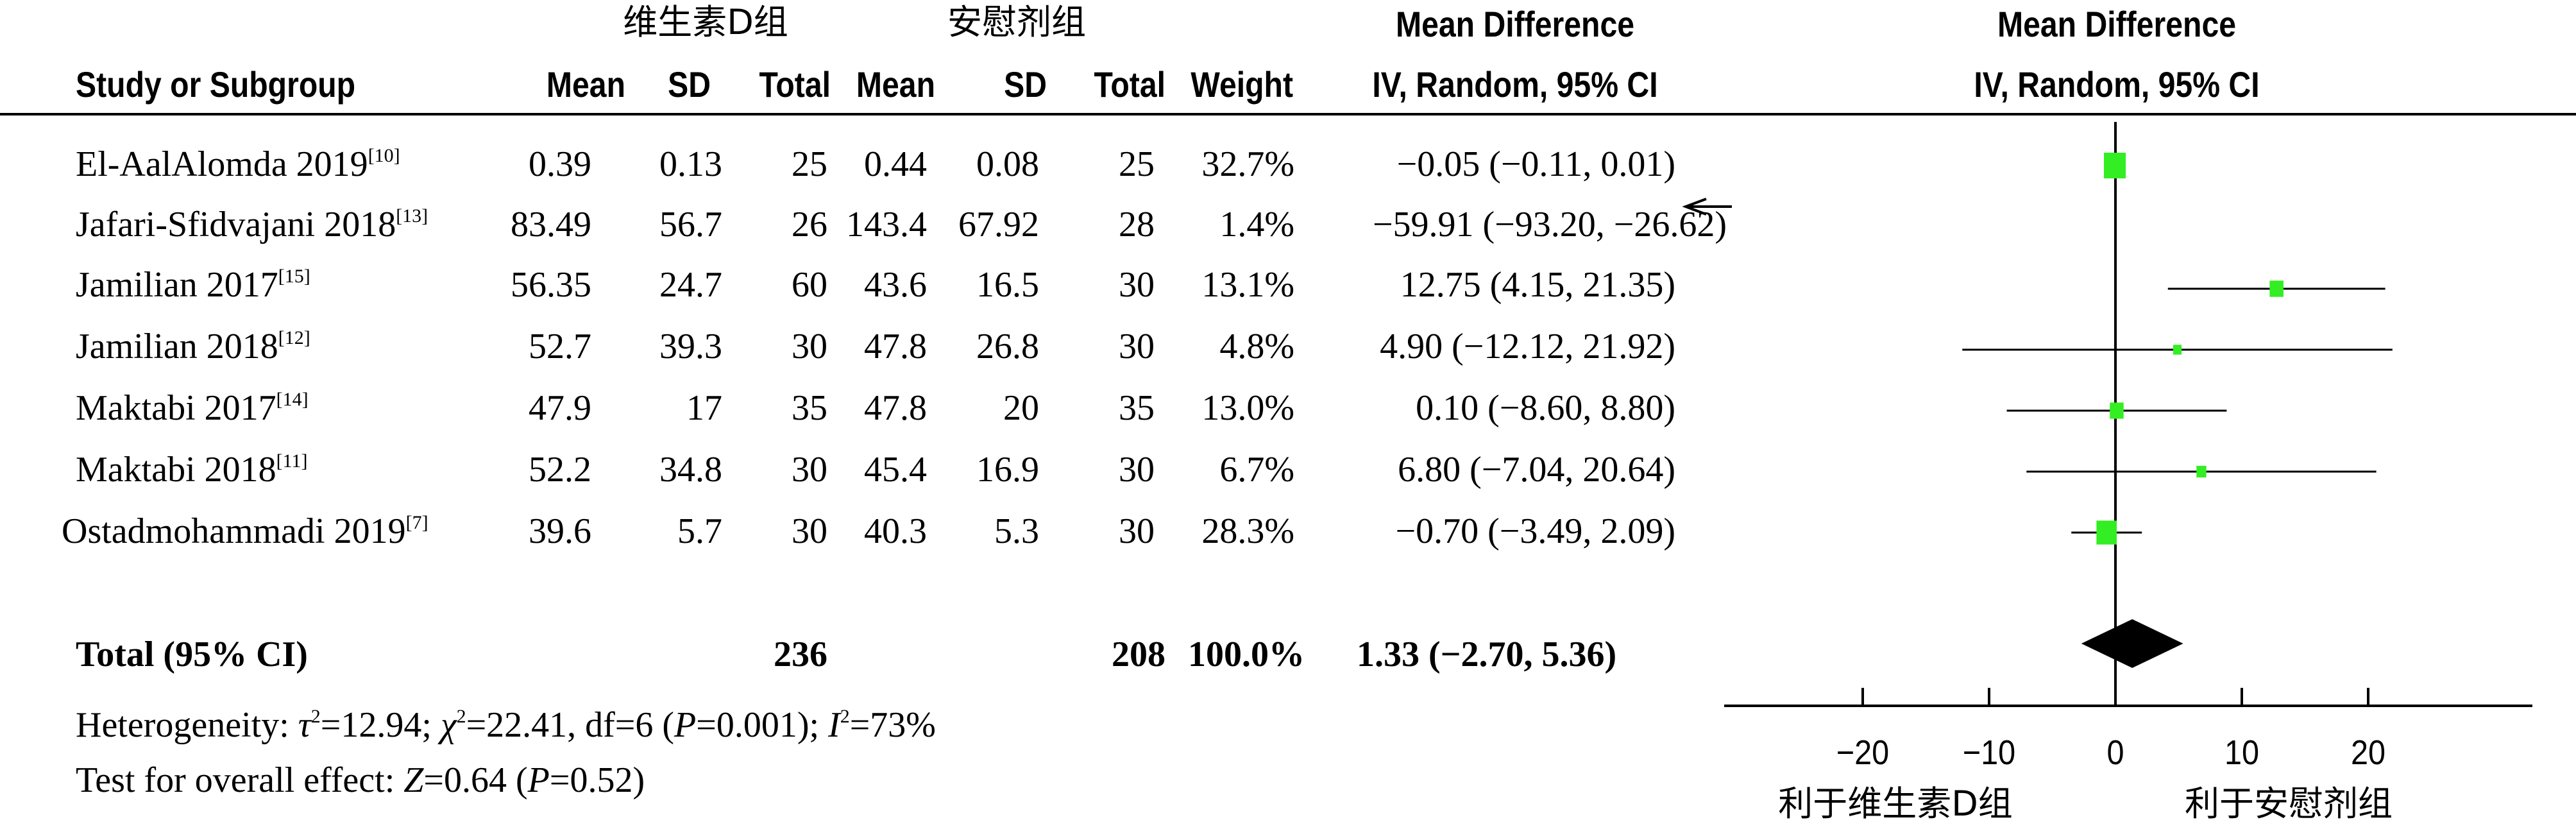  Describe the element at coordinates (360, 780) in the screenshot. I see `overall-effect-text: Test for overall effect: Z=0.64 (P=0.52)` at that location.